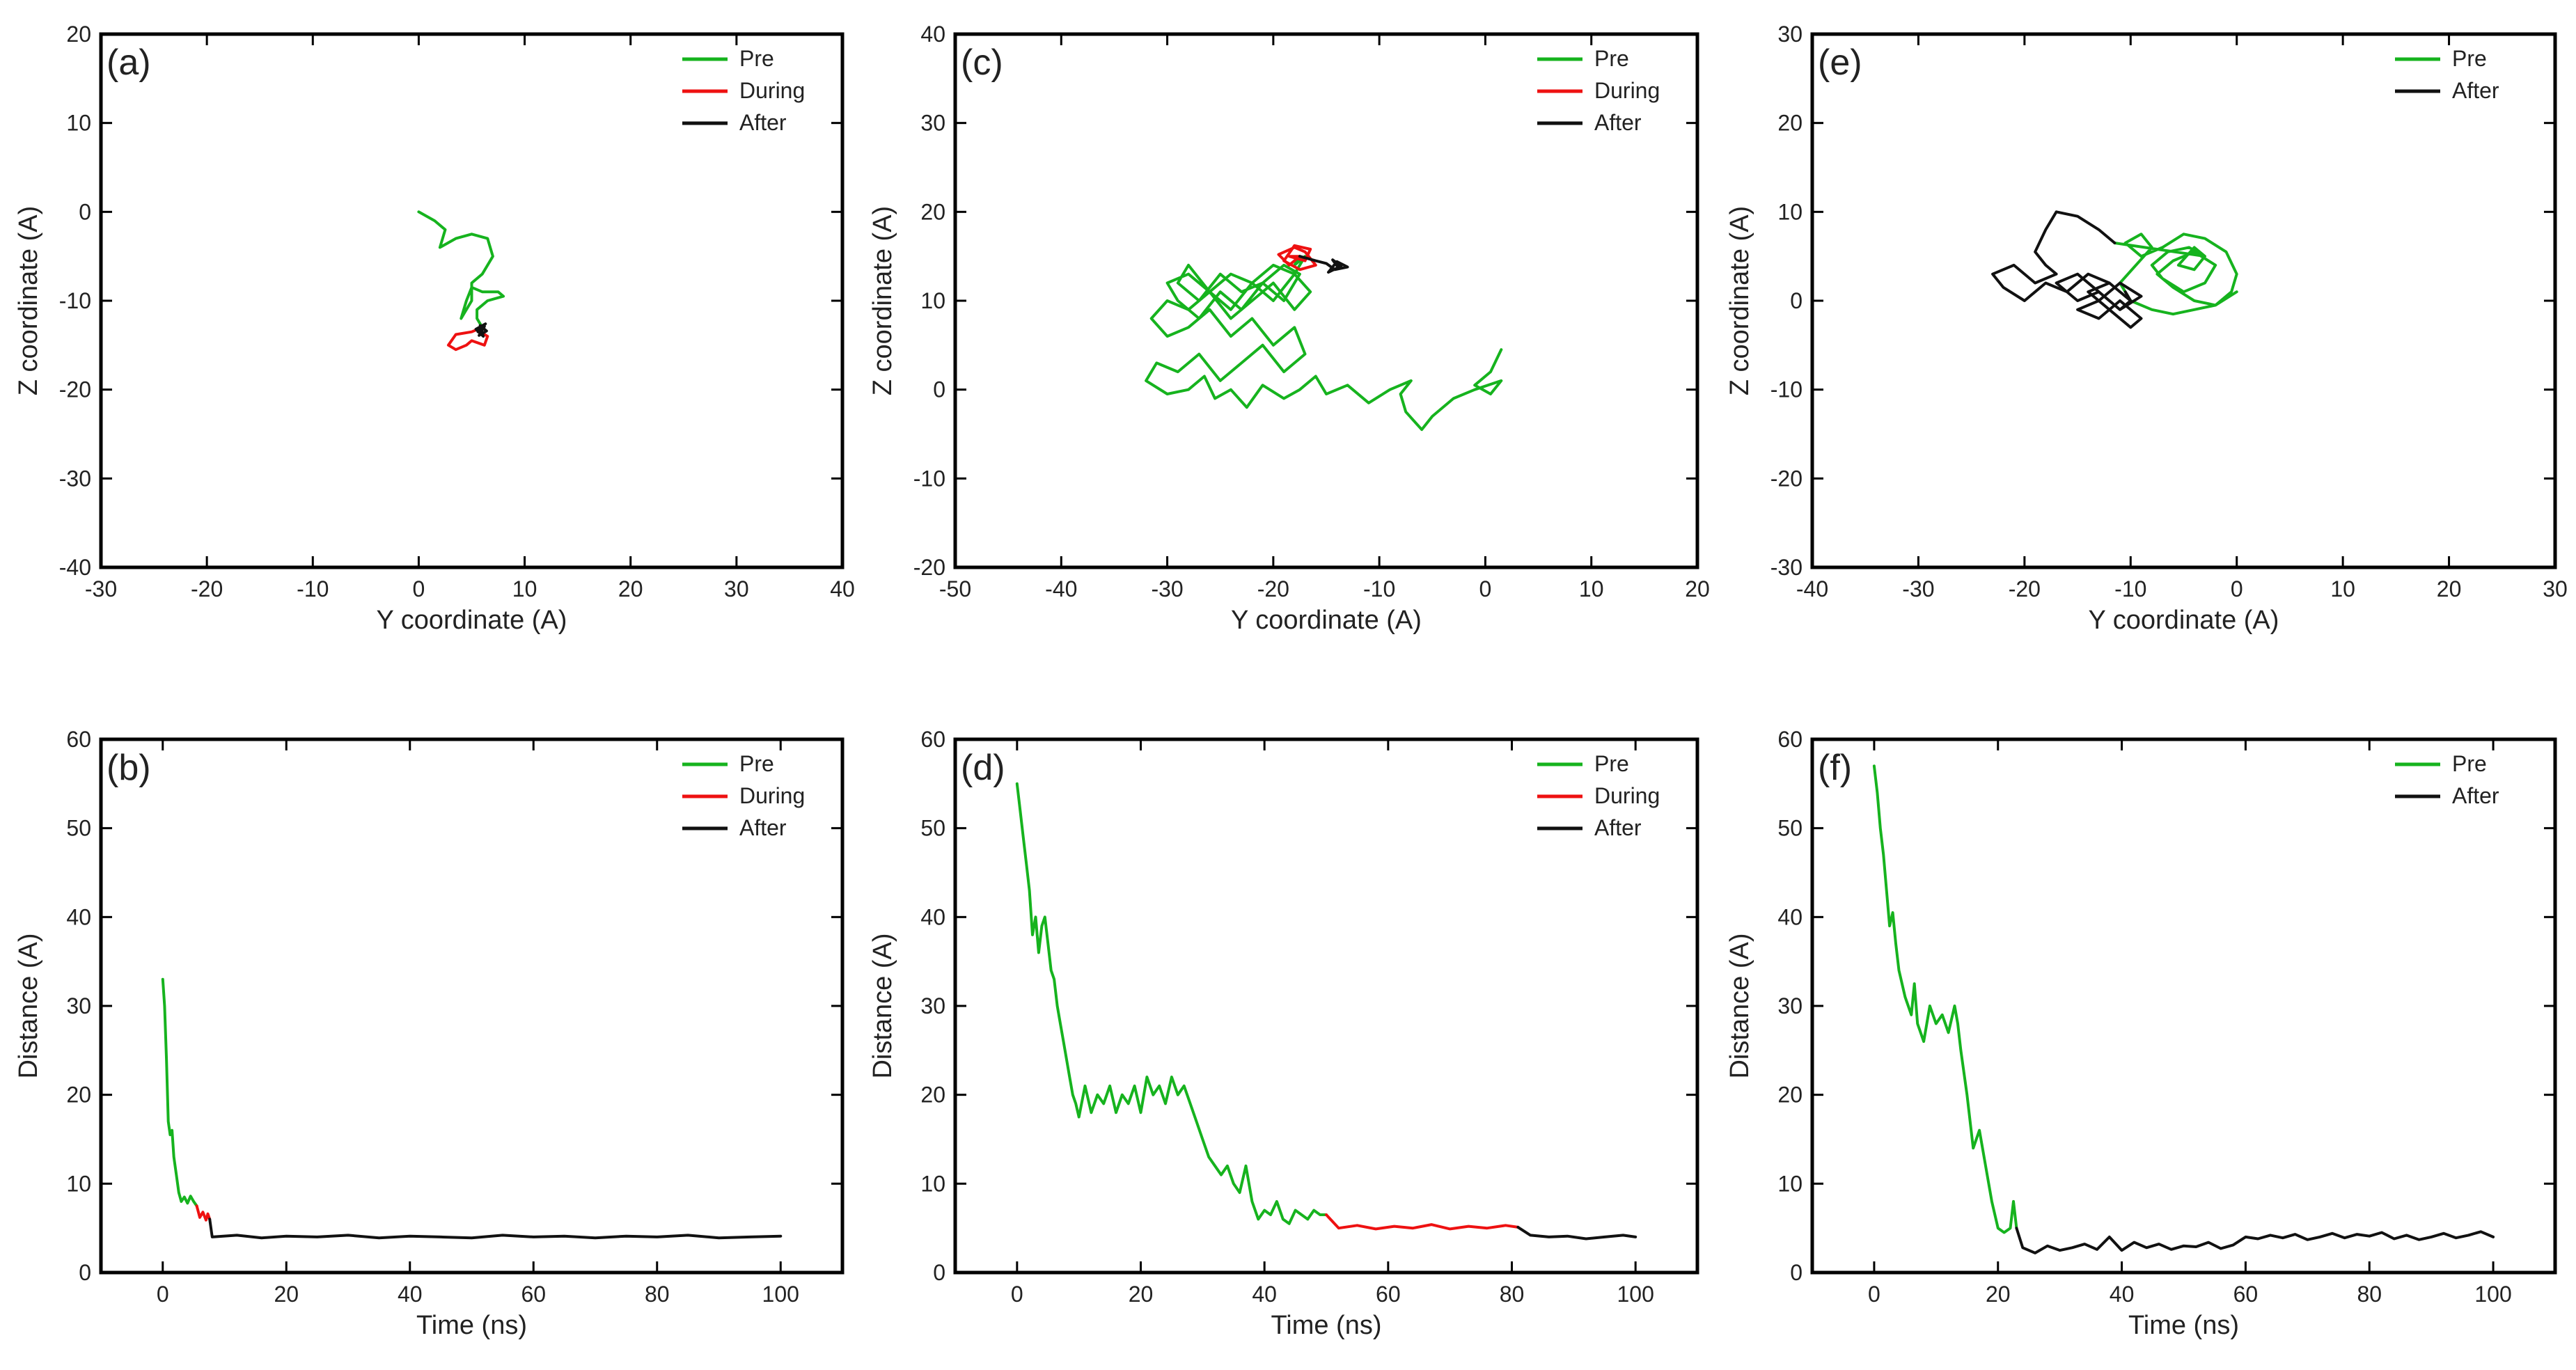 This screenshot has height=1370, width=2576. I want to click on panel-label: (c), so click(982, 62).